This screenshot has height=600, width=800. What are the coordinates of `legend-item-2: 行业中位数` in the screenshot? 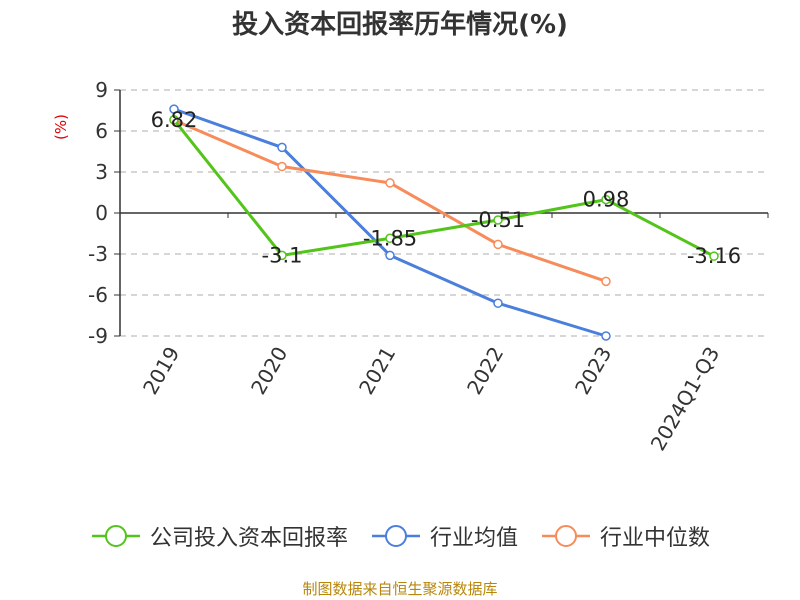 It's located at (625, 536).